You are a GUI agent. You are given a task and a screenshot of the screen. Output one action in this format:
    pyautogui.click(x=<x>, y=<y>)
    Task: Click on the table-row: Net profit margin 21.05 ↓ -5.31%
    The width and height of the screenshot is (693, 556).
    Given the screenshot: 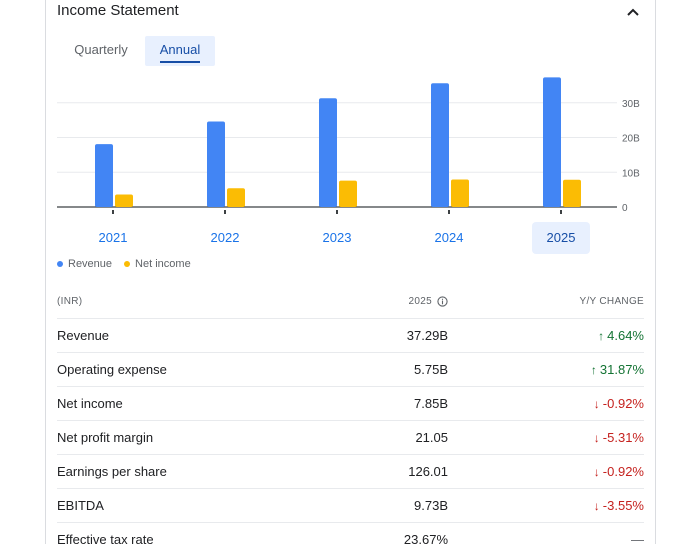 What is the action you would take?
    pyautogui.click(x=350, y=437)
    